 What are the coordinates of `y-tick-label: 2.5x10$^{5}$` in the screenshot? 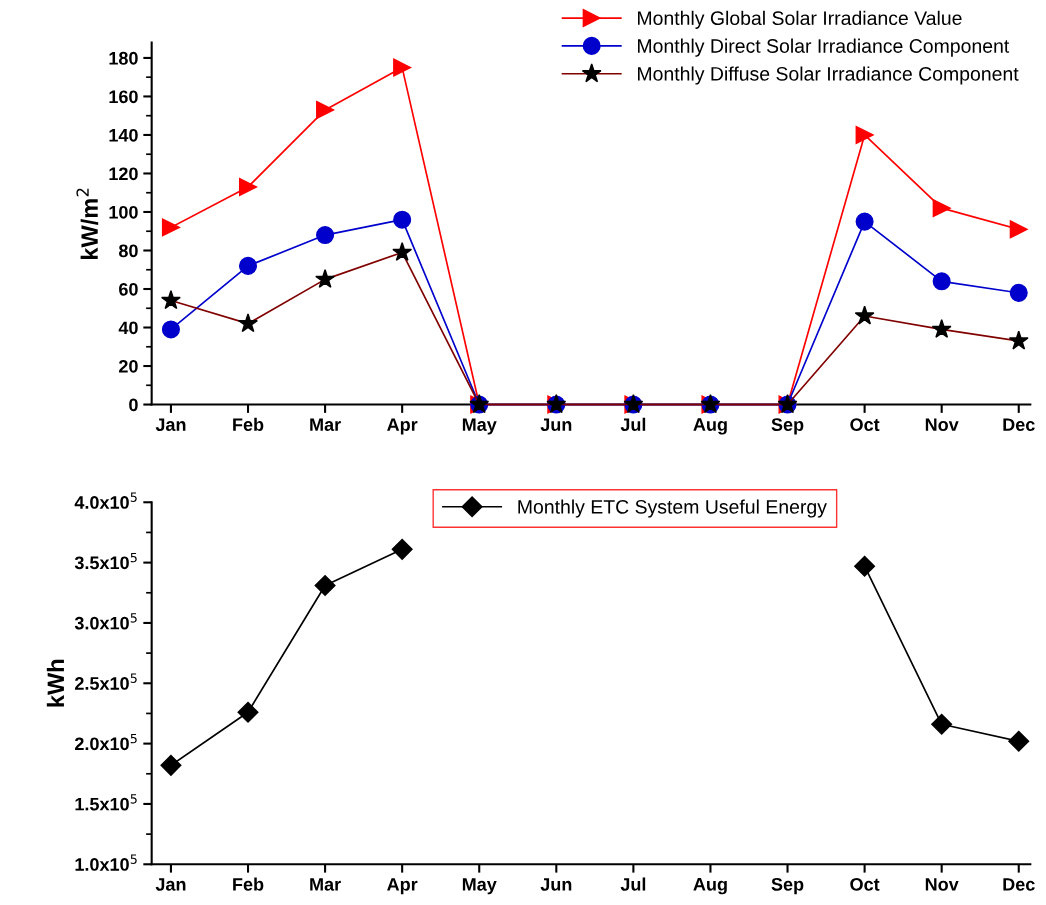 It's located at (106, 681).